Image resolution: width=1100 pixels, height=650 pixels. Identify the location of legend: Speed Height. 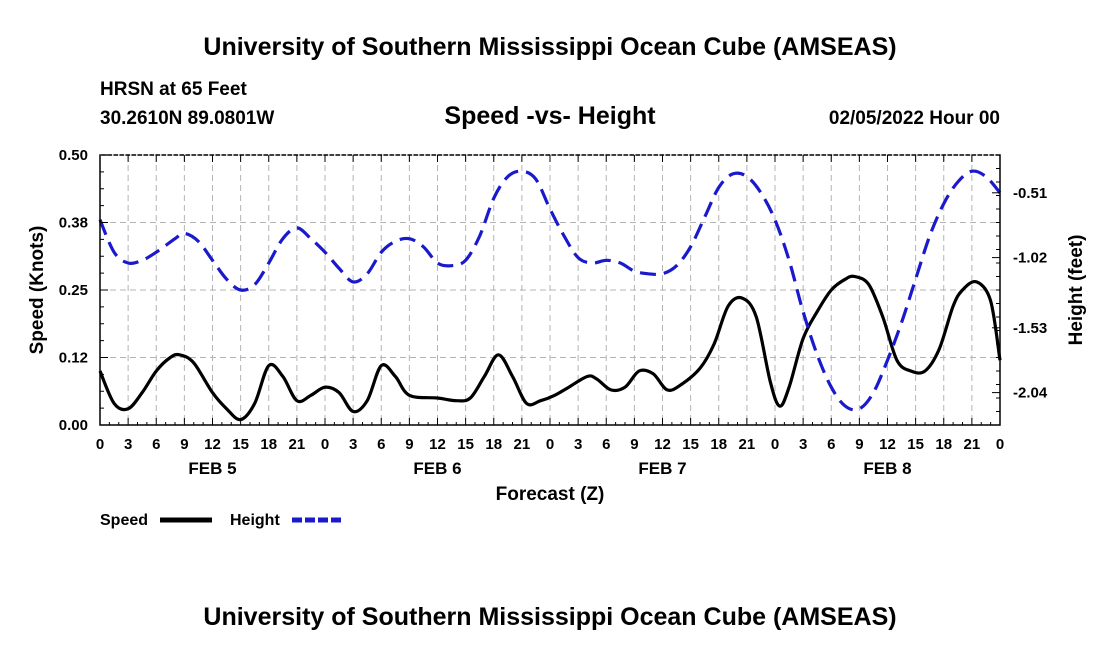
(221, 520).